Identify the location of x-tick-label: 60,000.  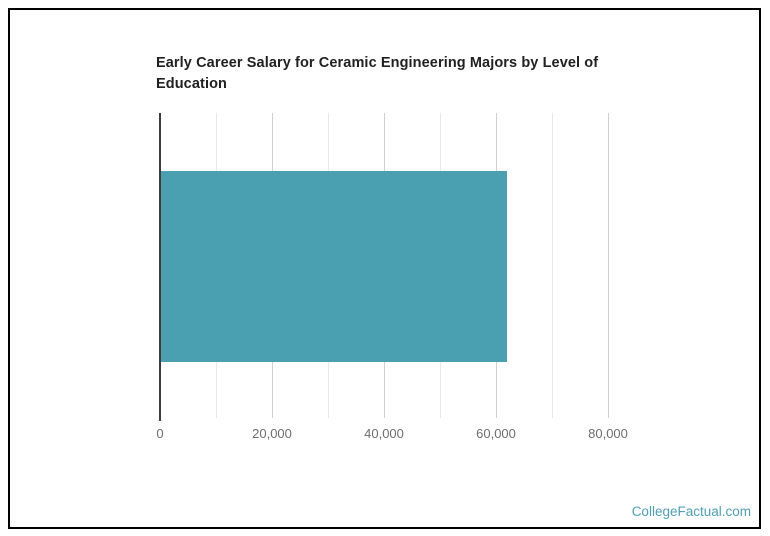
(496, 433).